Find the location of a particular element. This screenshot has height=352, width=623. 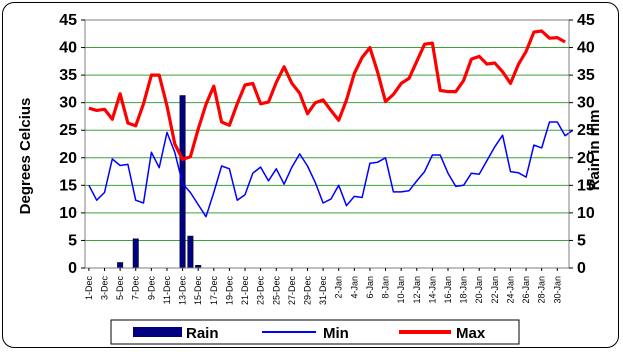

y-tick-label-30: 30 is located at coordinates (68, 103).